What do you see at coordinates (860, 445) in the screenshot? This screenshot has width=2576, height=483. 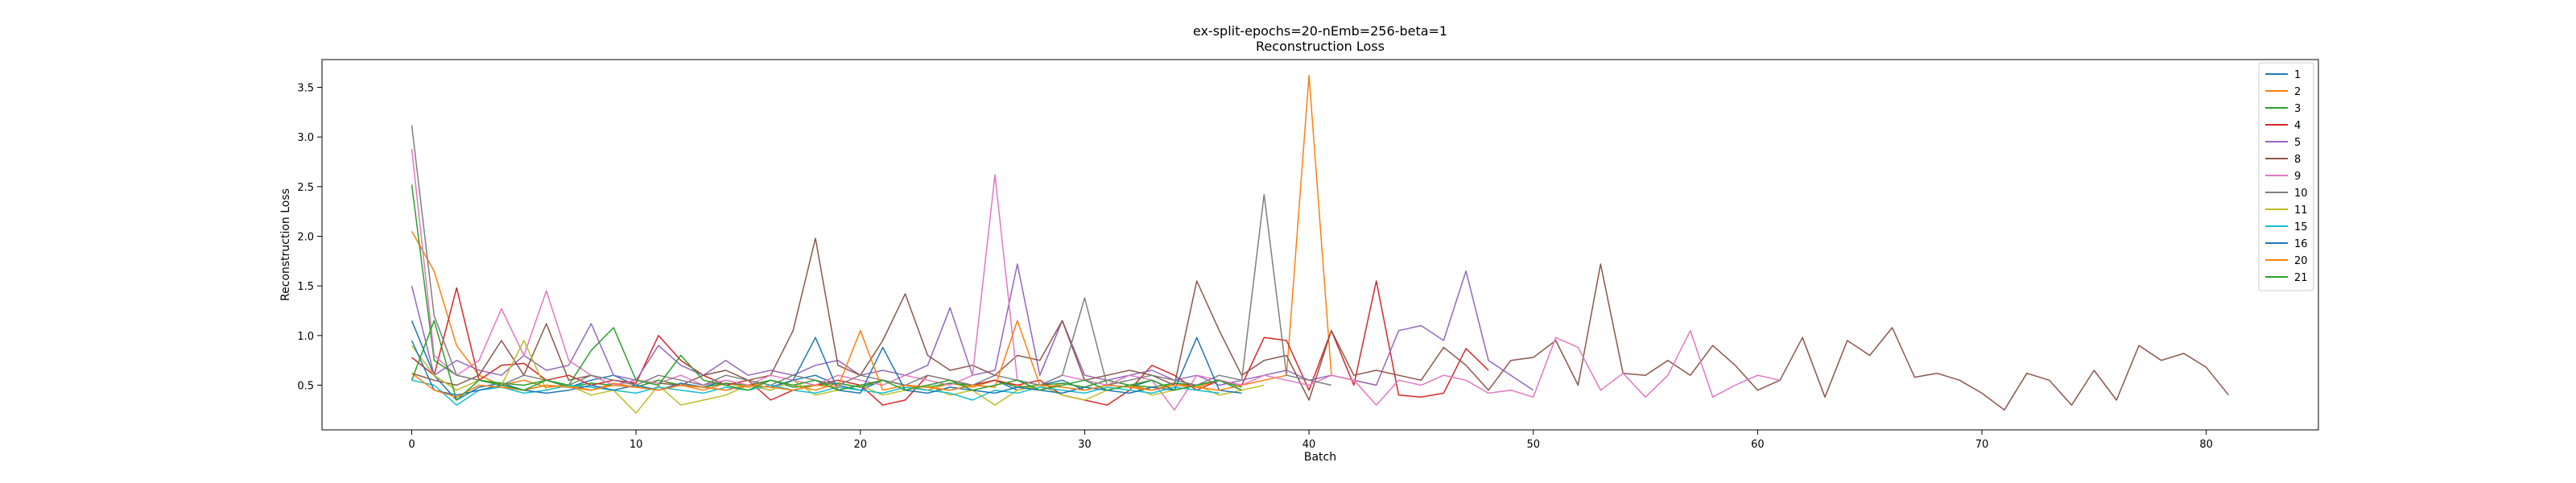 I see `x-tick-label: 20` at bounding box center [860, 445].